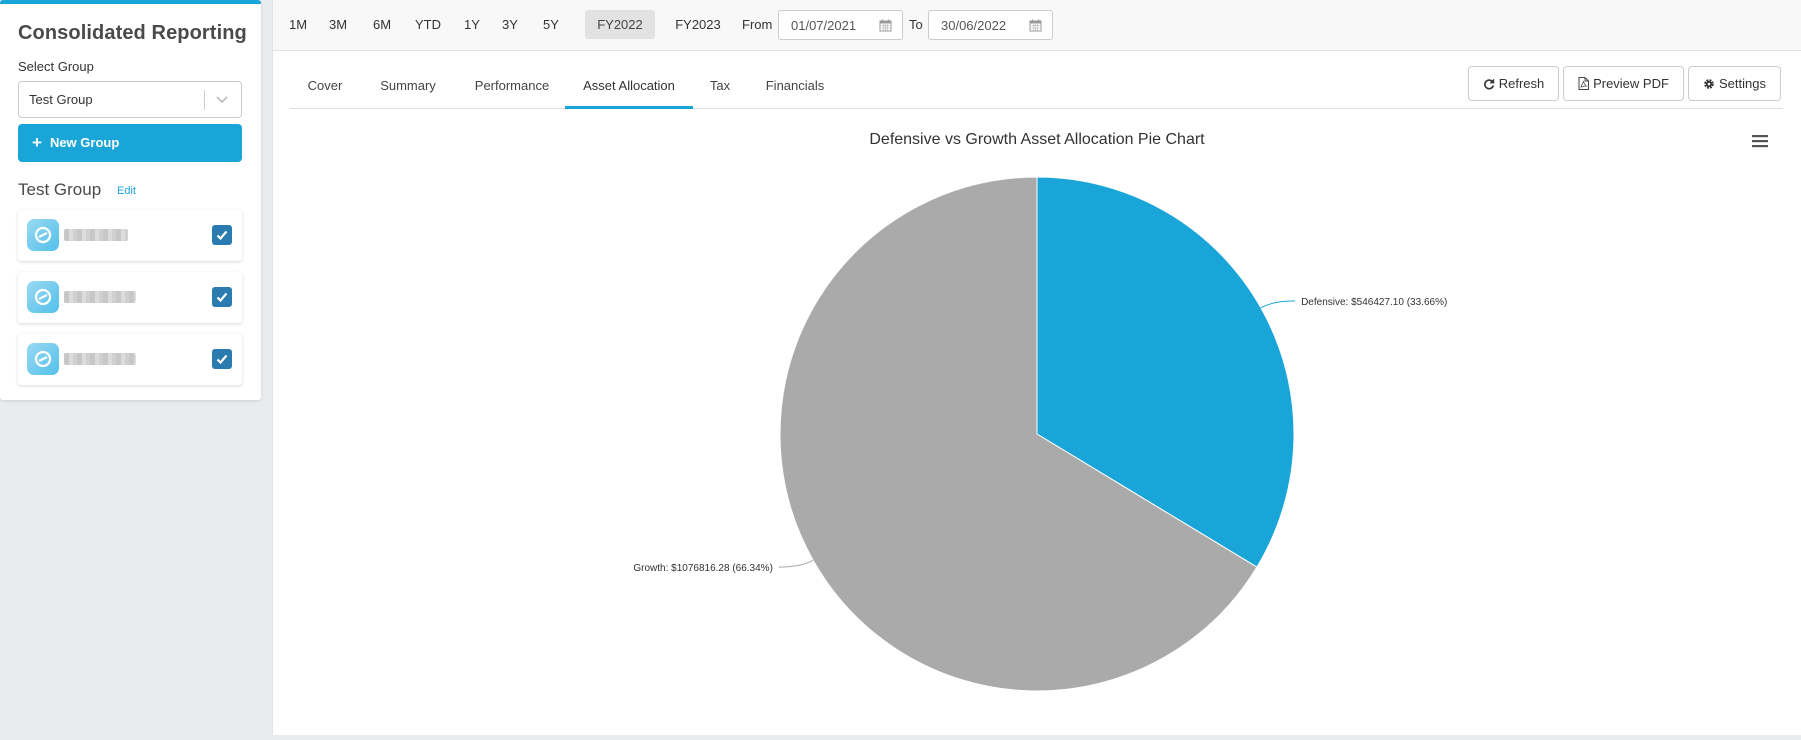 The width and height of the screenshot is (1801, 740). What do you see at coordinates (84, 142) in the screenshot?
I see `new-group-label: New Group` at bounding box center [84, 142].